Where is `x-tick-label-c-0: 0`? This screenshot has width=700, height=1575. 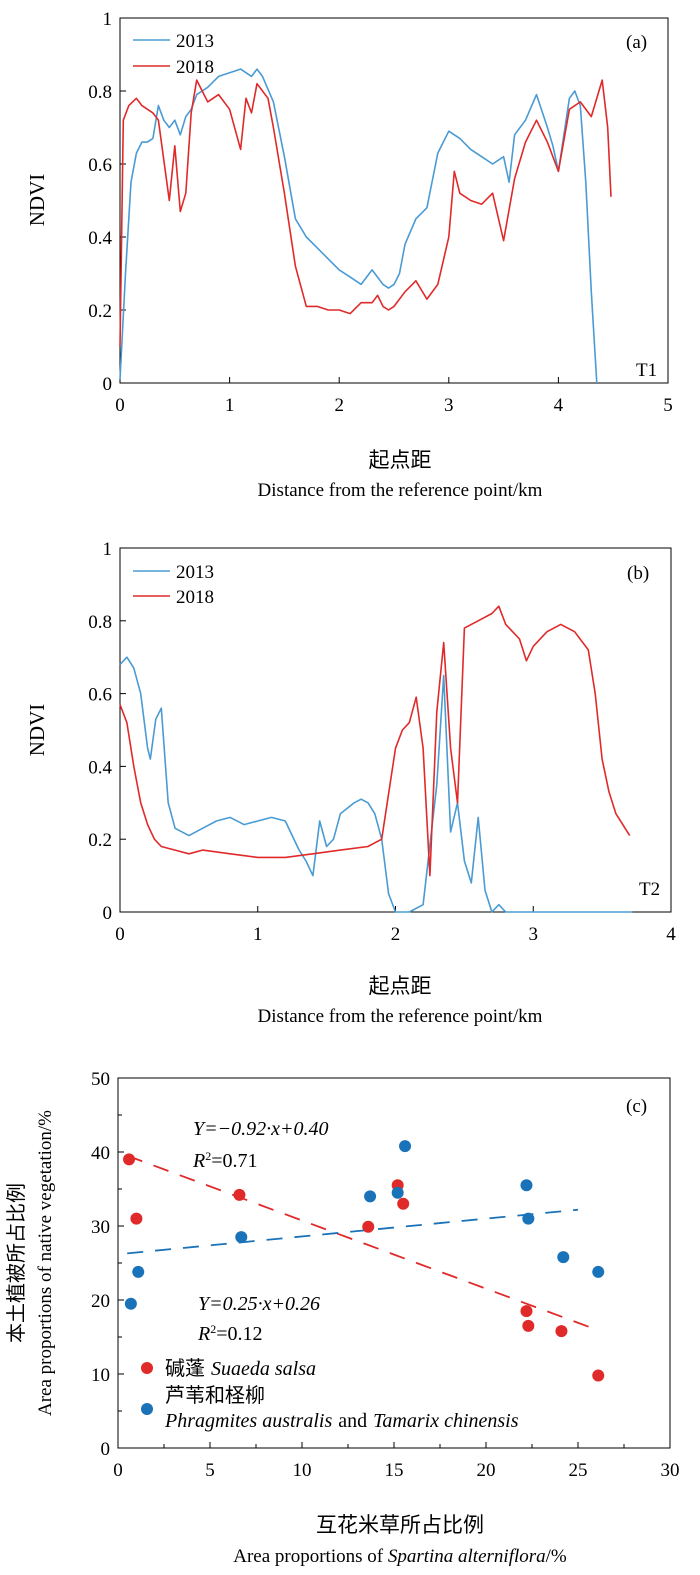
x-tick-label-c-0: 0 is located at coordinates (118, 1470).